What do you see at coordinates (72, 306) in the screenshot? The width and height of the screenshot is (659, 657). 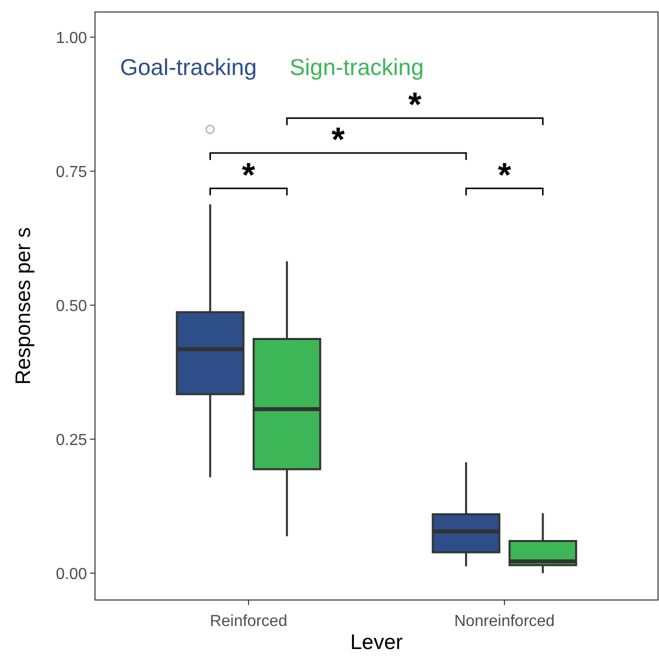 I see `y-tick-label: 0.50` at bounding box center [72, 306].